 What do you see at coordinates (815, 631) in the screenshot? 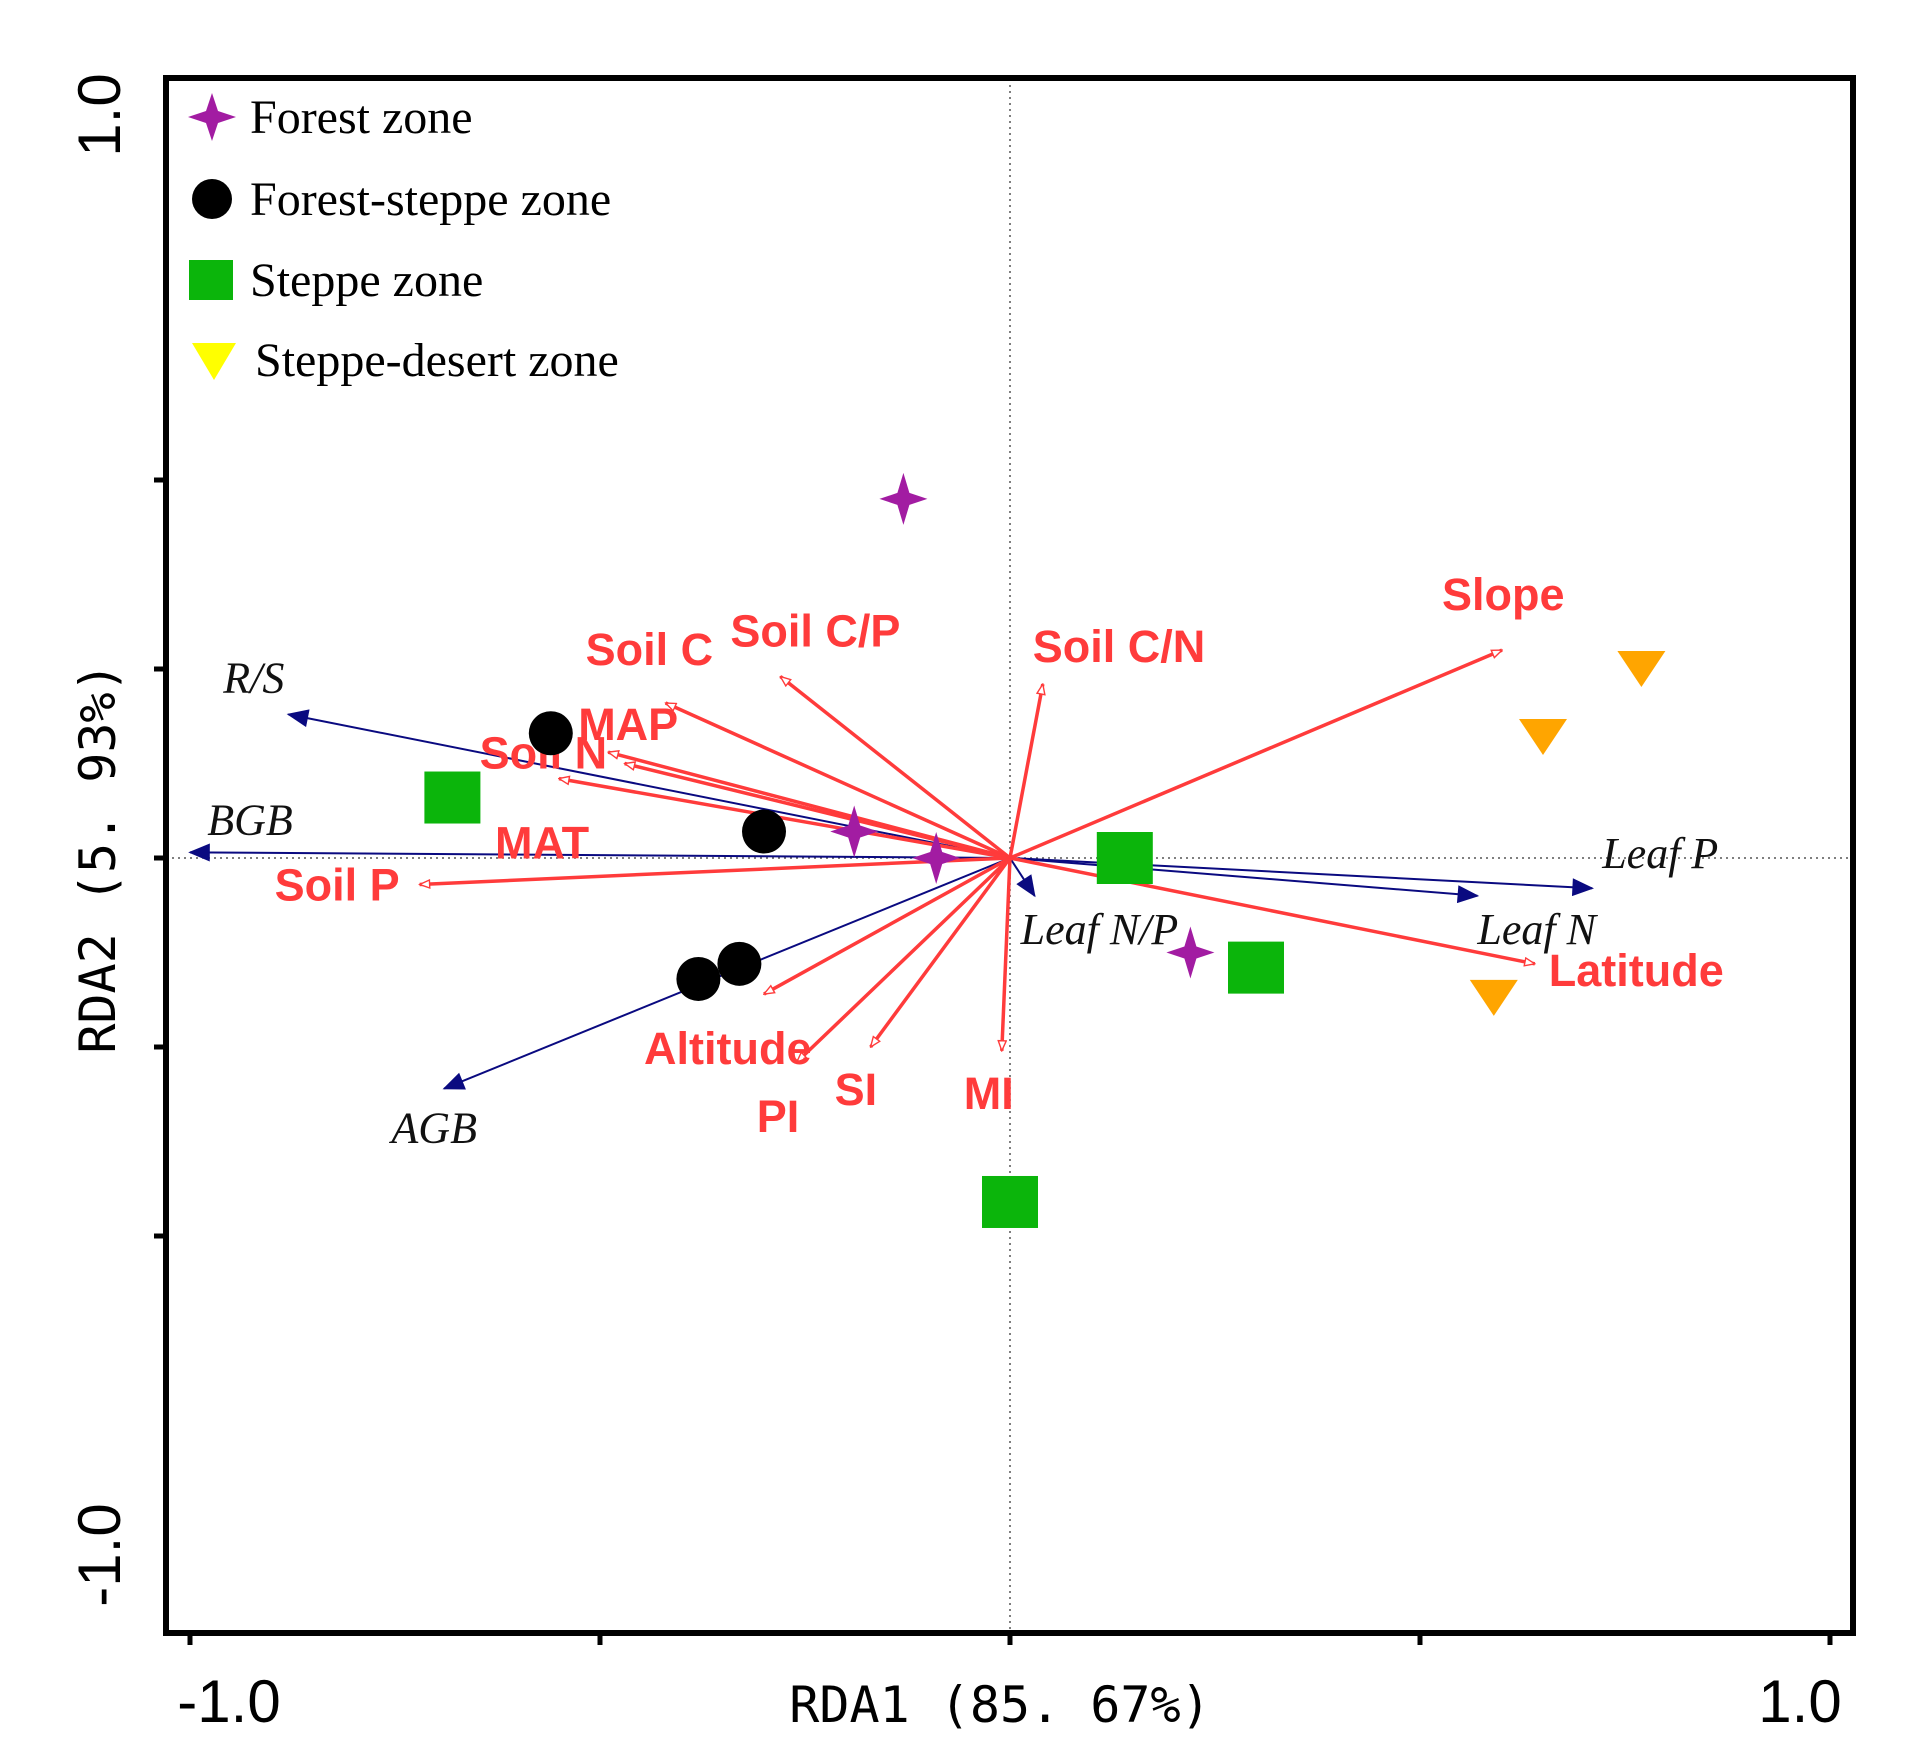
I see `env-label-soil-c-p: Soil C/P` at bounding box center [815, 631].